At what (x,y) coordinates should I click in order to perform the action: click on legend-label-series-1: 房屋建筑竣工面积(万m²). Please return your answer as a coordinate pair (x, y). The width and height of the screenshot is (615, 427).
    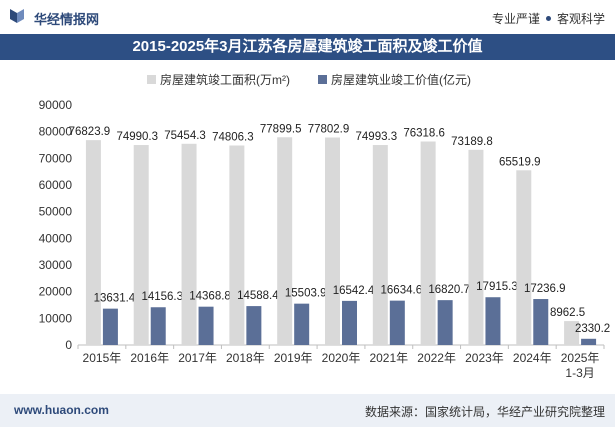
    Looking at the image, I should click on (225, 79).